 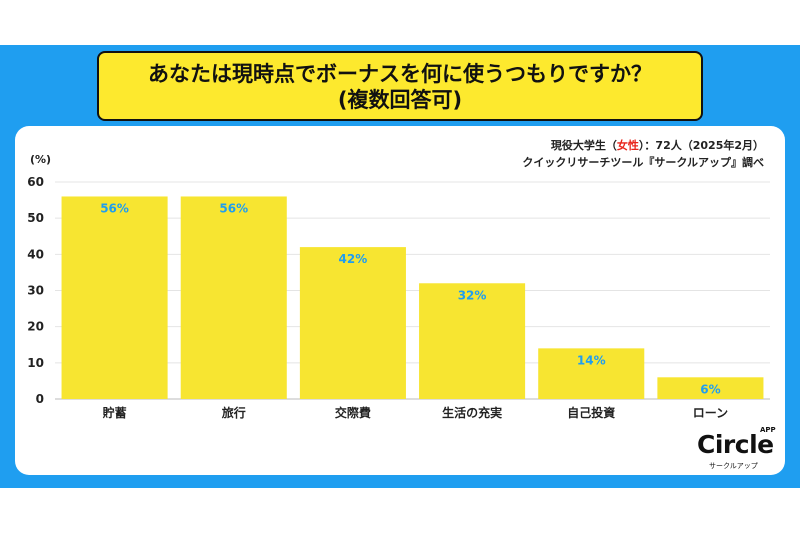 What do you see at coordinates (710, 413) in the screenshot?
I see `x-category-label: ローン` at bounding box center [710, 413].